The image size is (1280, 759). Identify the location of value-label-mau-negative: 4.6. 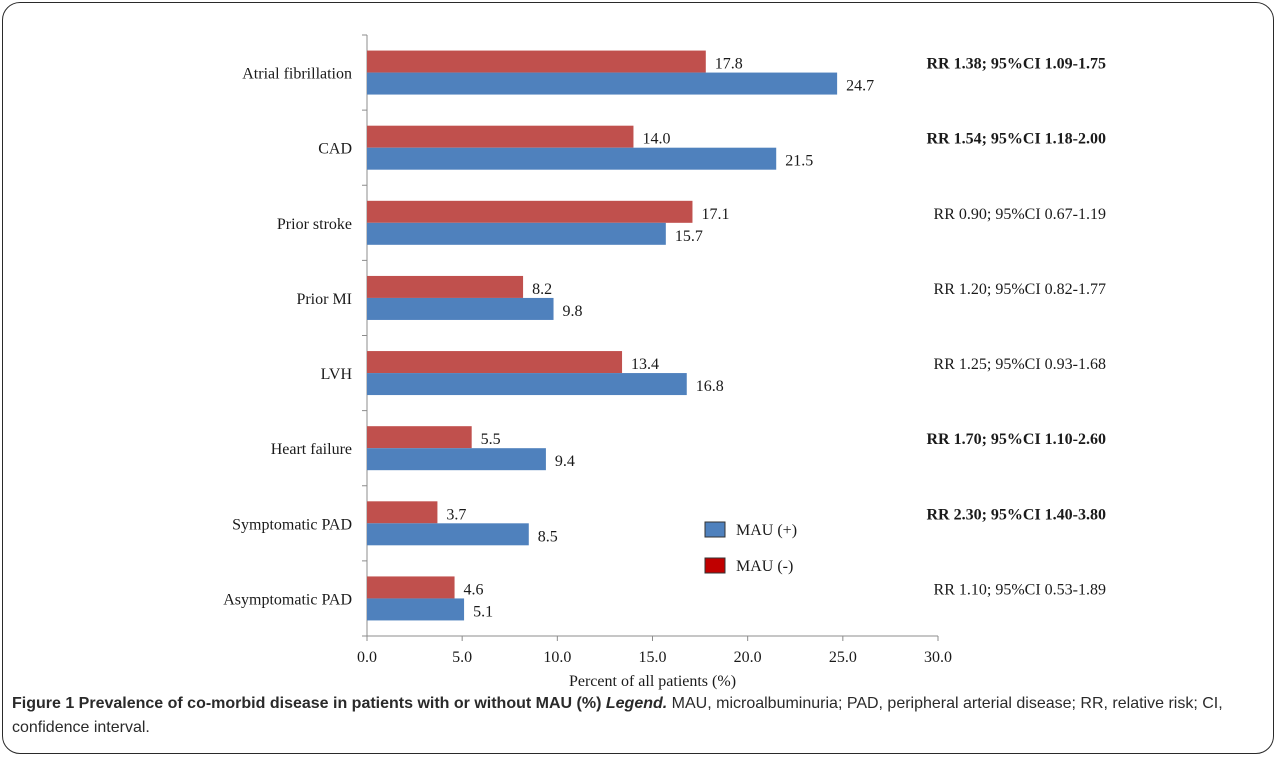
(474, 589).